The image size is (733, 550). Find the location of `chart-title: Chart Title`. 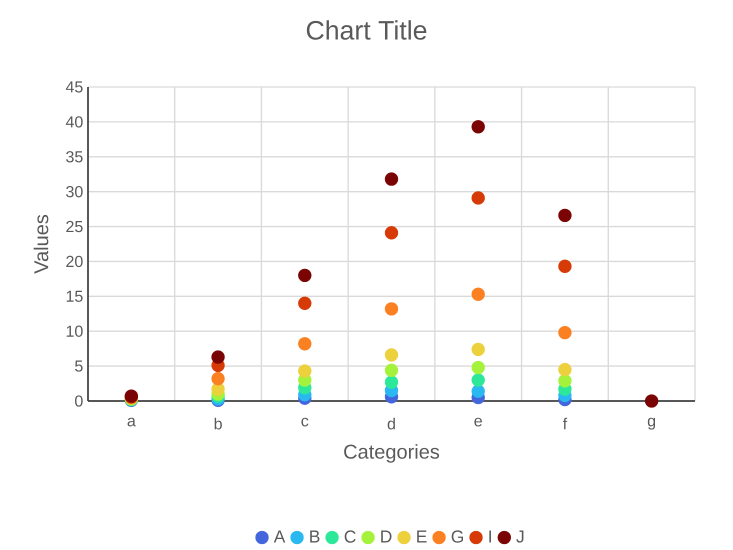

chart-title: Chart Title is located at coordinates (366, 30).